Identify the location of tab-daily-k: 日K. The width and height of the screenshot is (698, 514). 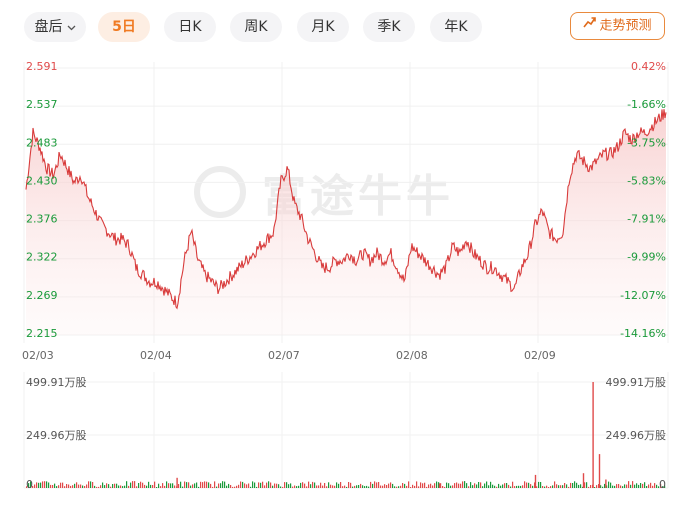
(190, 27).